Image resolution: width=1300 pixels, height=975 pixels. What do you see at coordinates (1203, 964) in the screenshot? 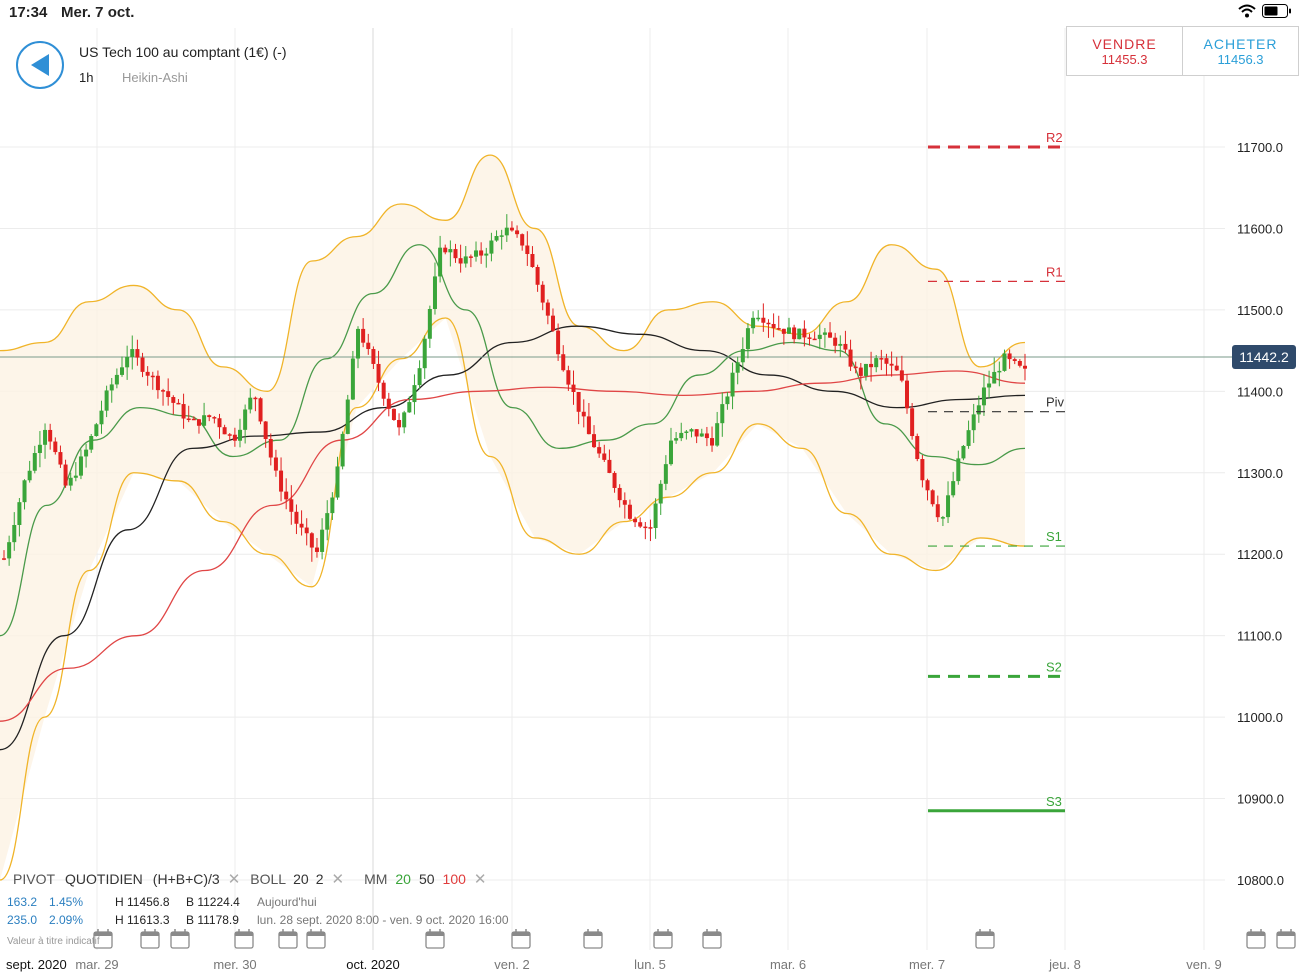
I see `date-label: ven. 9` at bounding box center [1203, 964].